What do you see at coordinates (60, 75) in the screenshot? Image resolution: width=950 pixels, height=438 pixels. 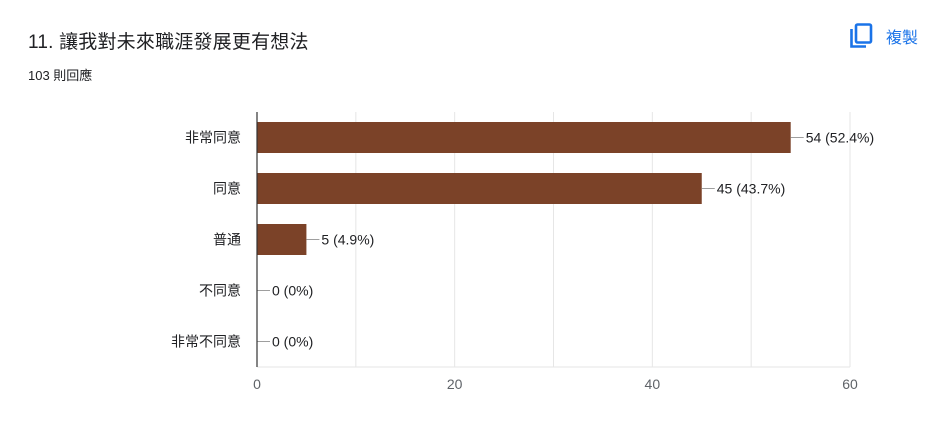 I see `response-count: 103 則回應` at bounding box center [60, 75].